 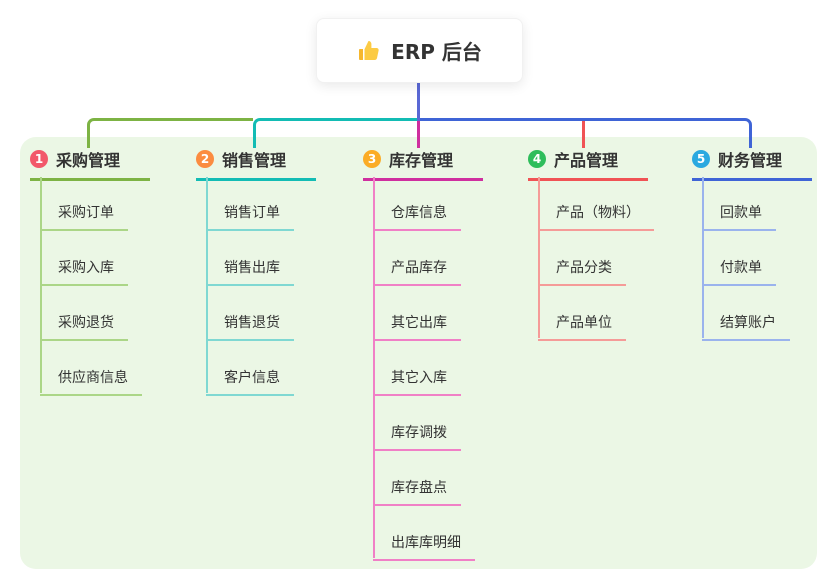 What do you see at coordinates (374, 367) in the screenshot?
I see `branch3-child-connector` at bounding box center [374, 367].